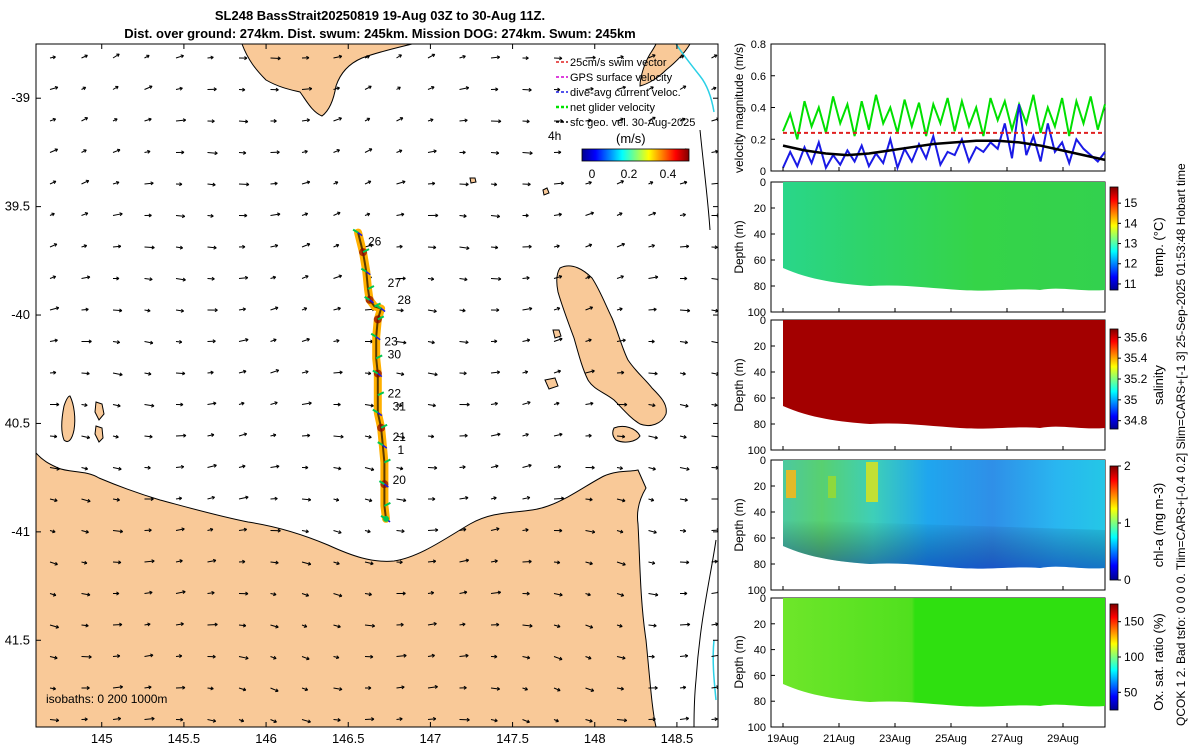 The width and height of the screenshot is (1200, 750). I want to click on salinity-field, so click(944, 374).